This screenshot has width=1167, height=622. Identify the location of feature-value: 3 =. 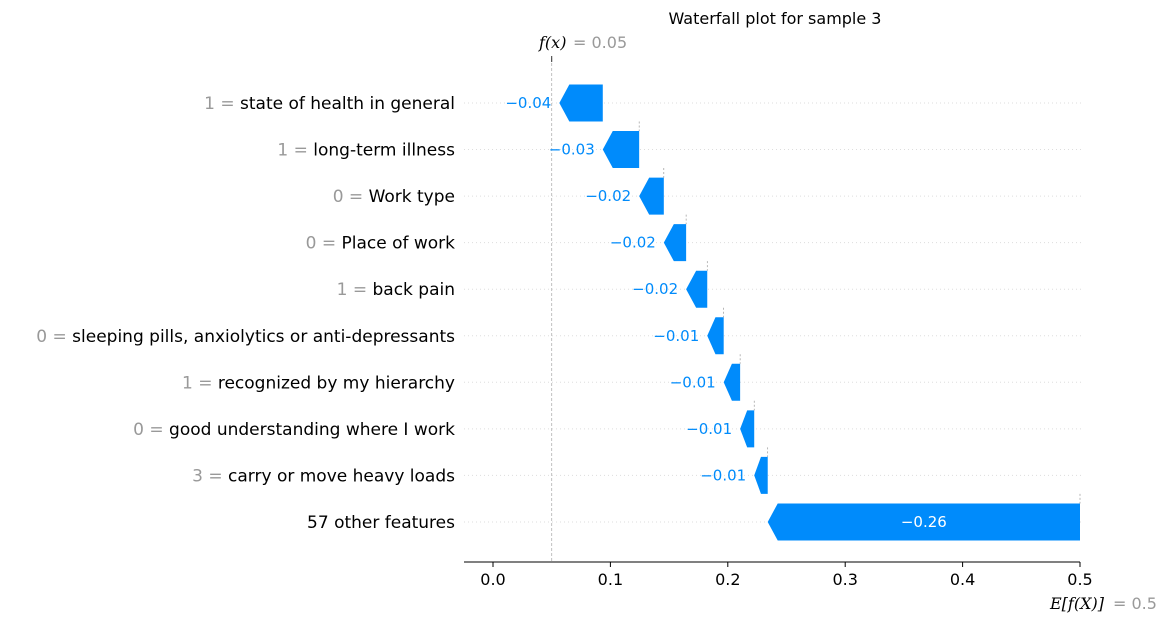
(210, 476).